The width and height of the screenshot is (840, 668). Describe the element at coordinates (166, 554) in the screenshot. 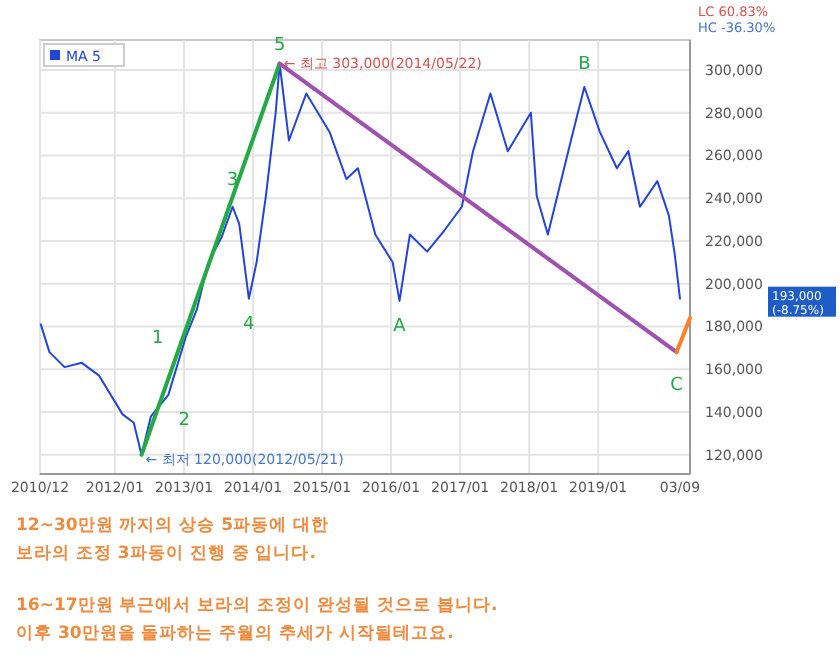

I see `text: 보라의 조정 3파동이 진행 중 입니다.` at that location.